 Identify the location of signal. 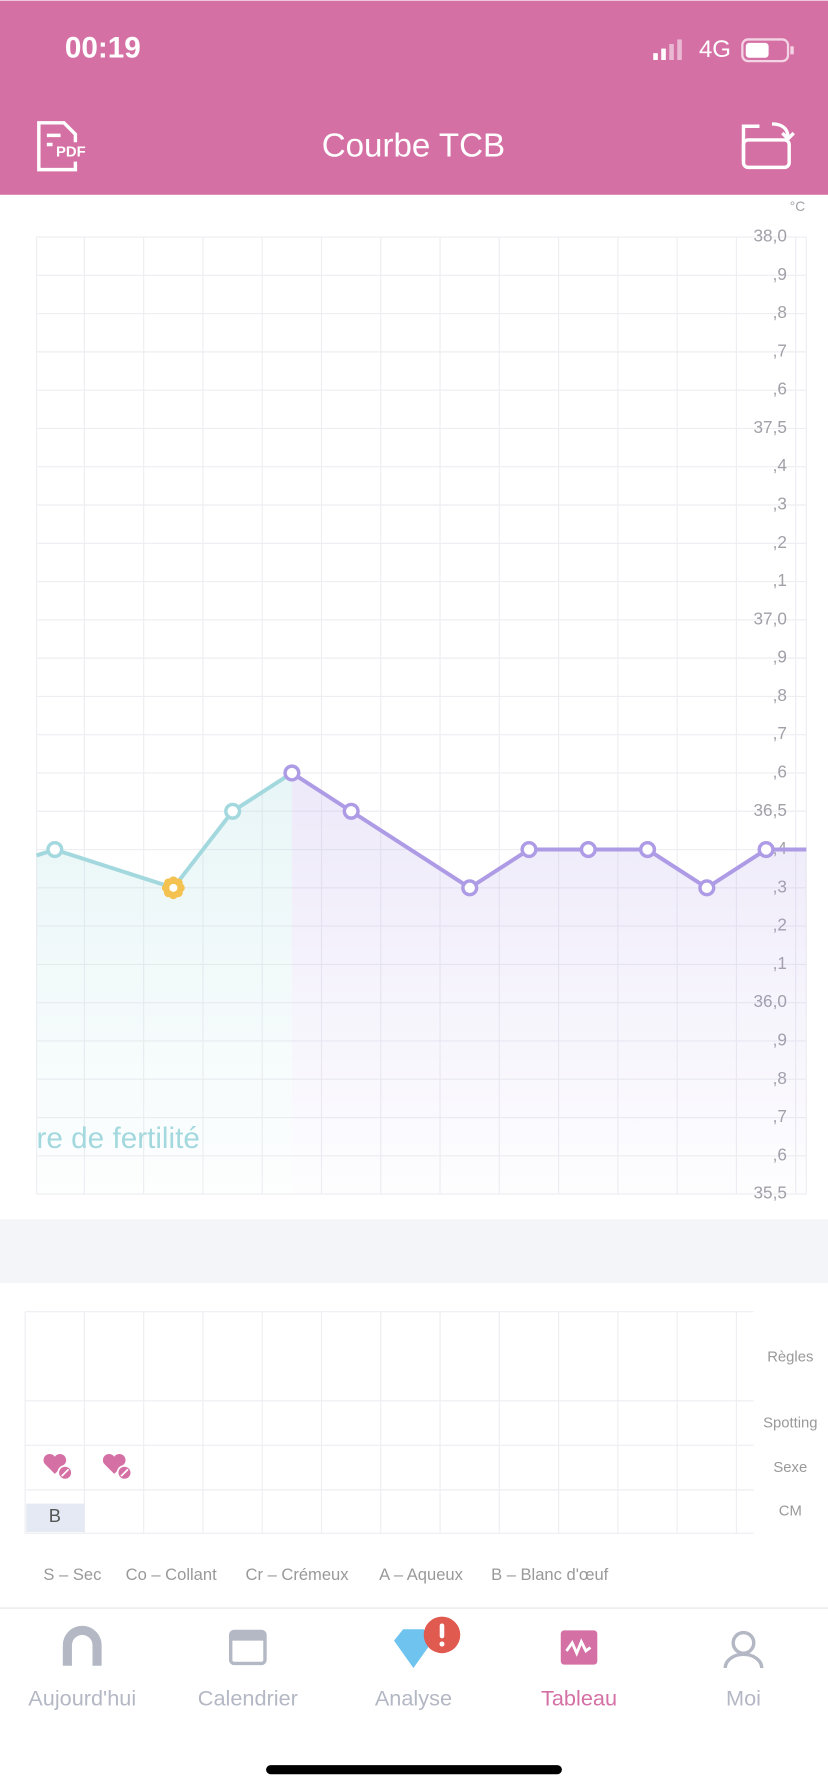
(667, 50).